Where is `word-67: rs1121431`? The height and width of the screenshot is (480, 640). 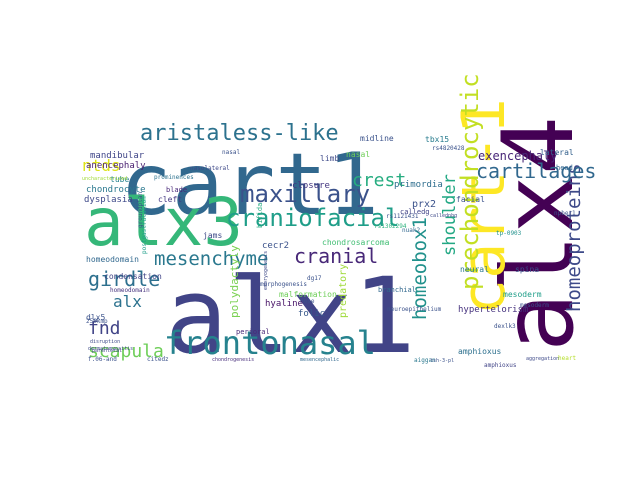 word-67: rs1121431 is located at coordinates (402, 216).